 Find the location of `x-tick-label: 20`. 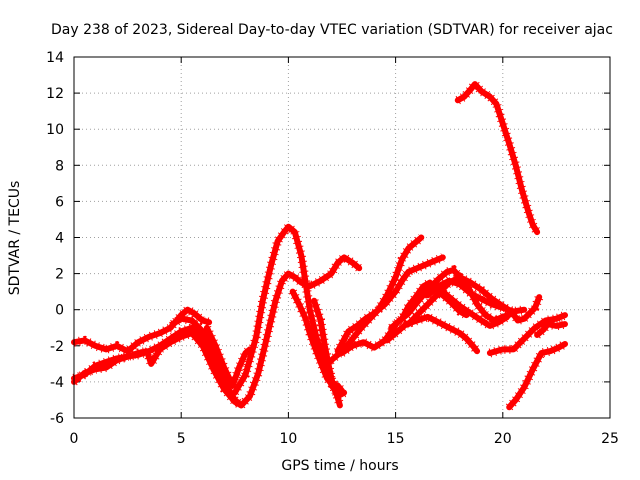

x-tick-label: 20 is located at coordinates (503, 439).